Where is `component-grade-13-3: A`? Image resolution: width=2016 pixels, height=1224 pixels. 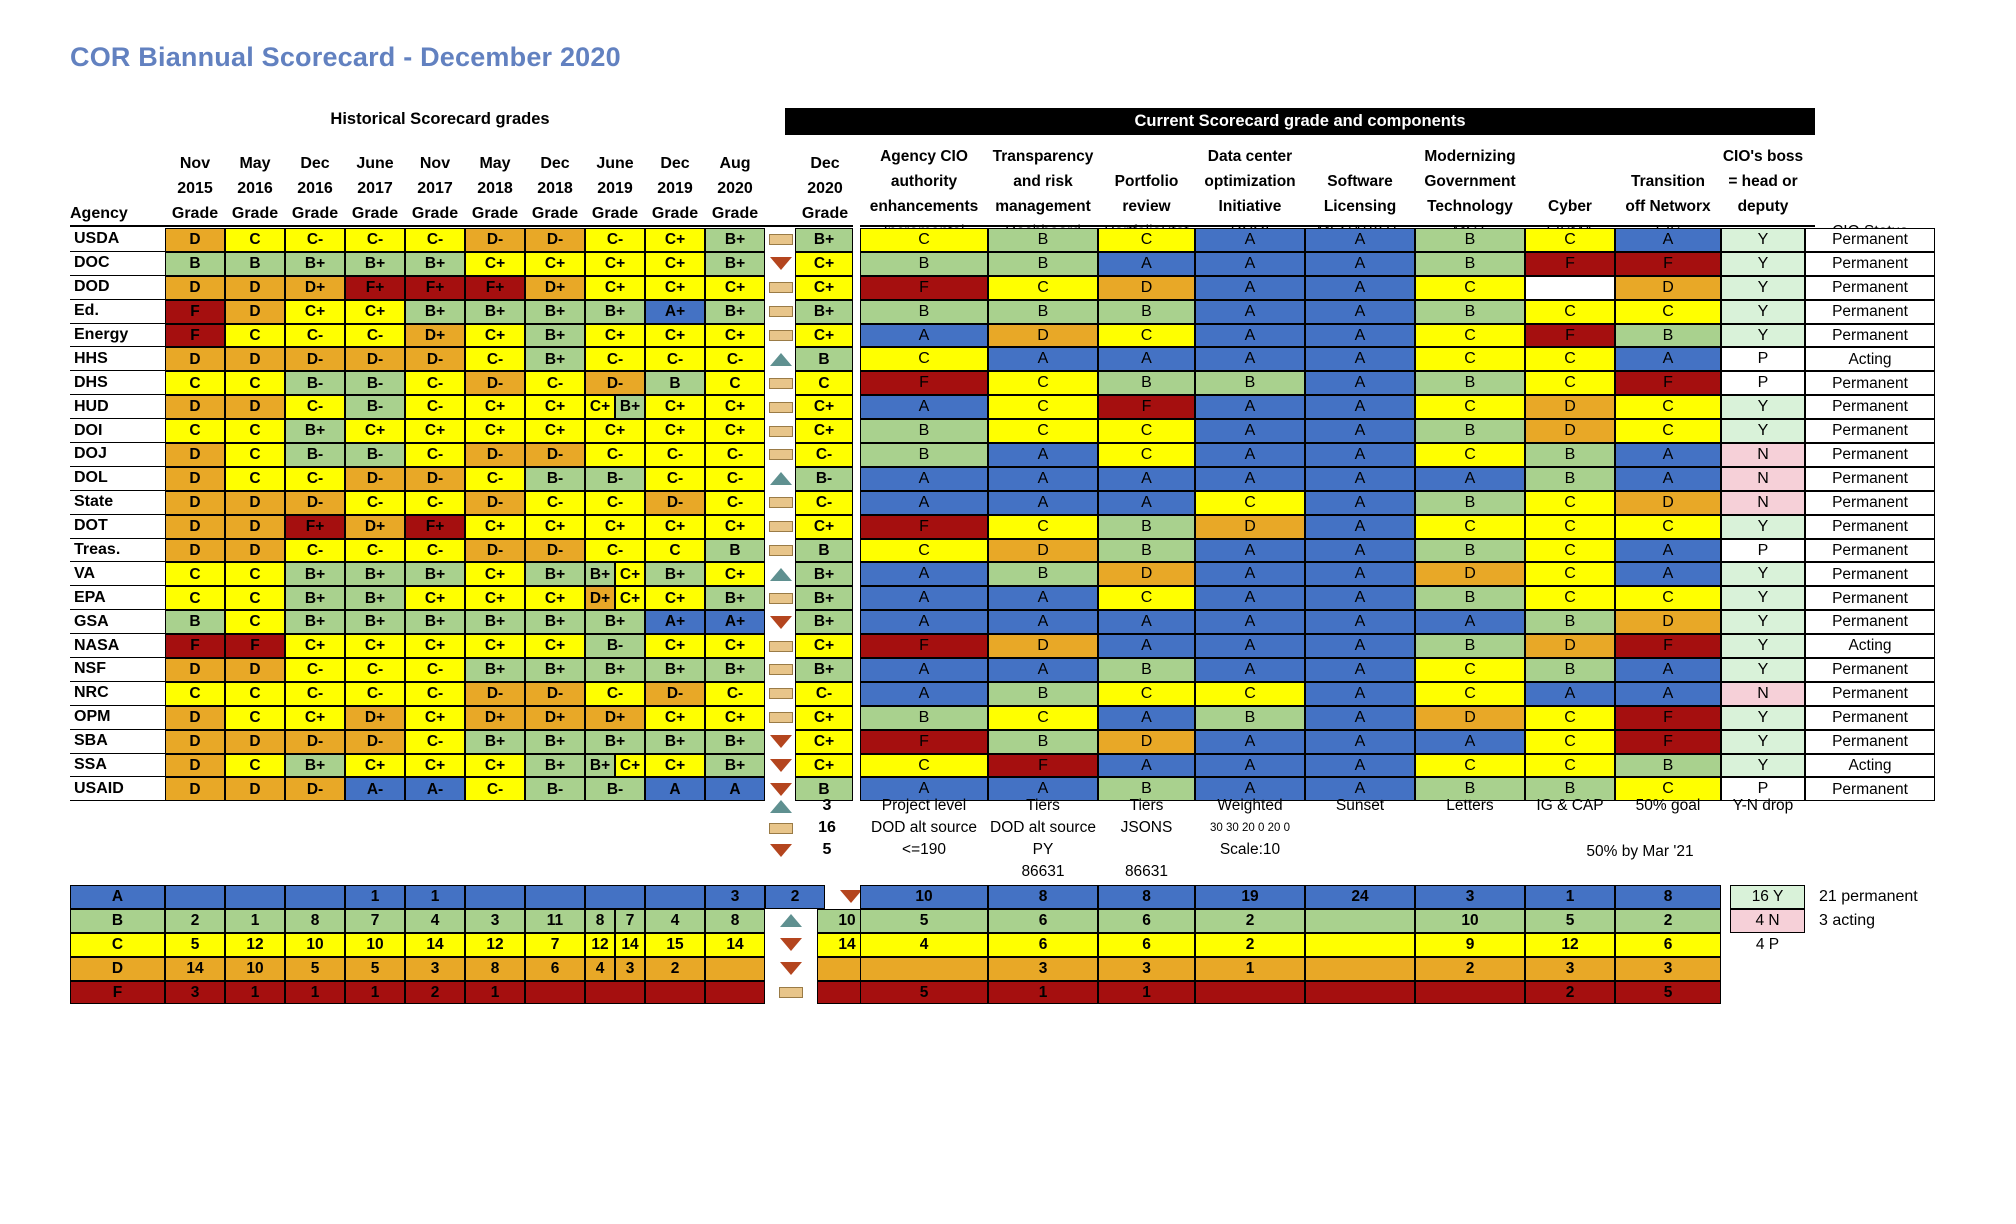
component-grade-13-3: A is located at coordinates (1250, 550).